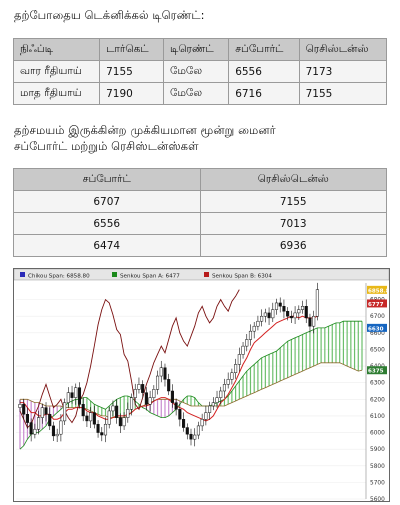  What do you see at coordinates (377, 499) in the screenshot?
I see `y-tick-label: 5600` at bounding box center [377, 499].